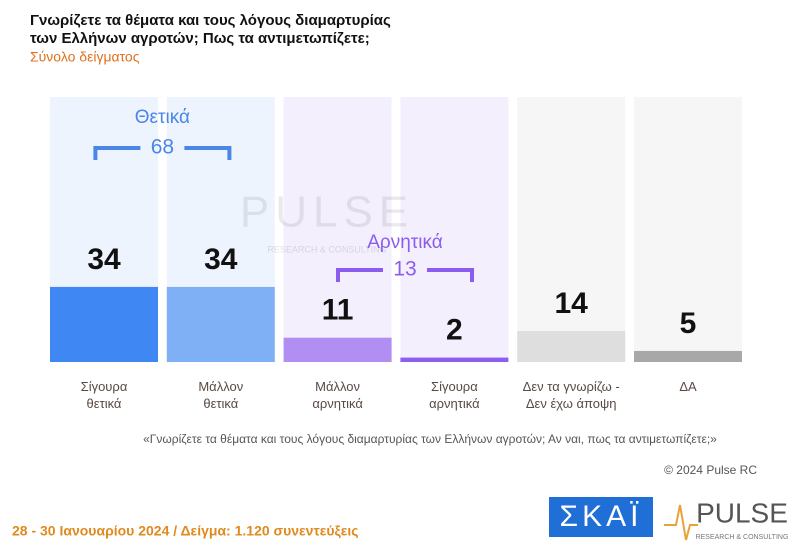  Describe the element at coordinates (681, 522) in the screenshot. I see `logo-pulse-line` at that location.